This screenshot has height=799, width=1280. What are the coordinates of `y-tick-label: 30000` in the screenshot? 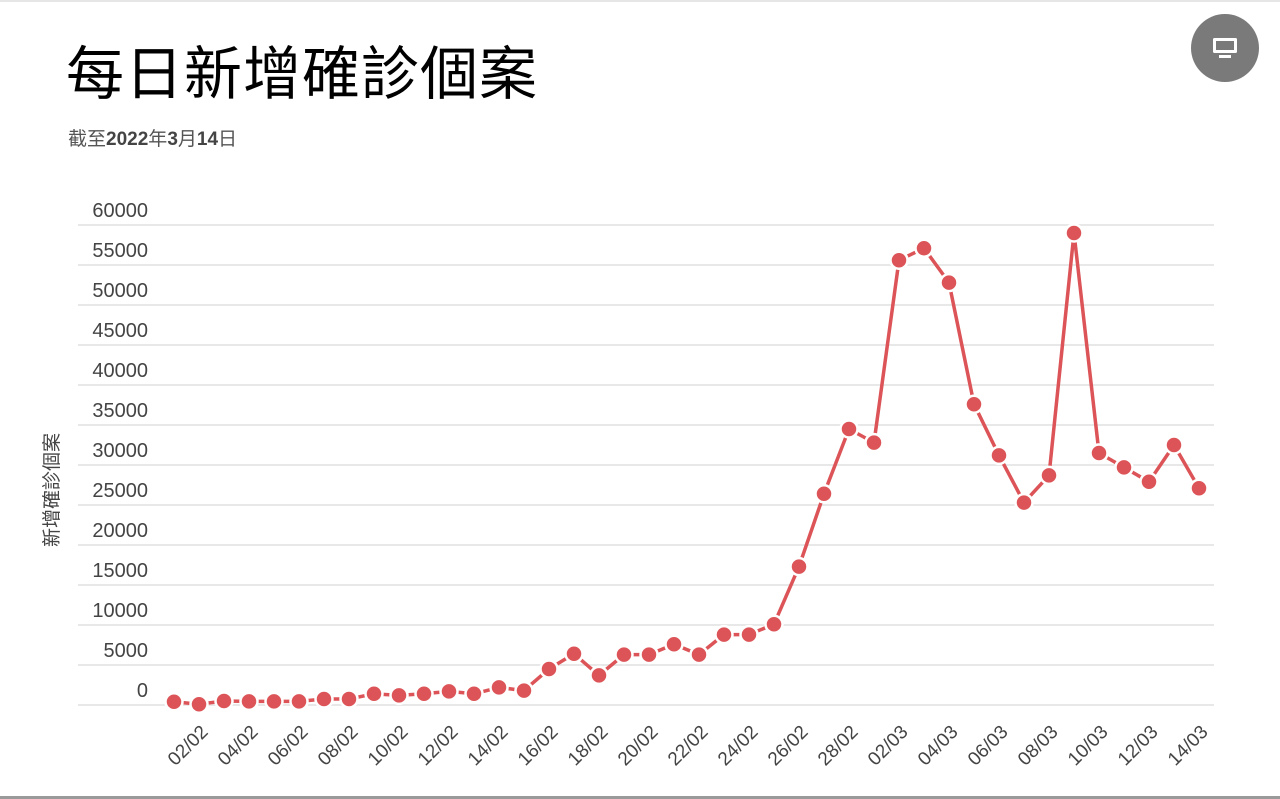 It's located at (120, 451).